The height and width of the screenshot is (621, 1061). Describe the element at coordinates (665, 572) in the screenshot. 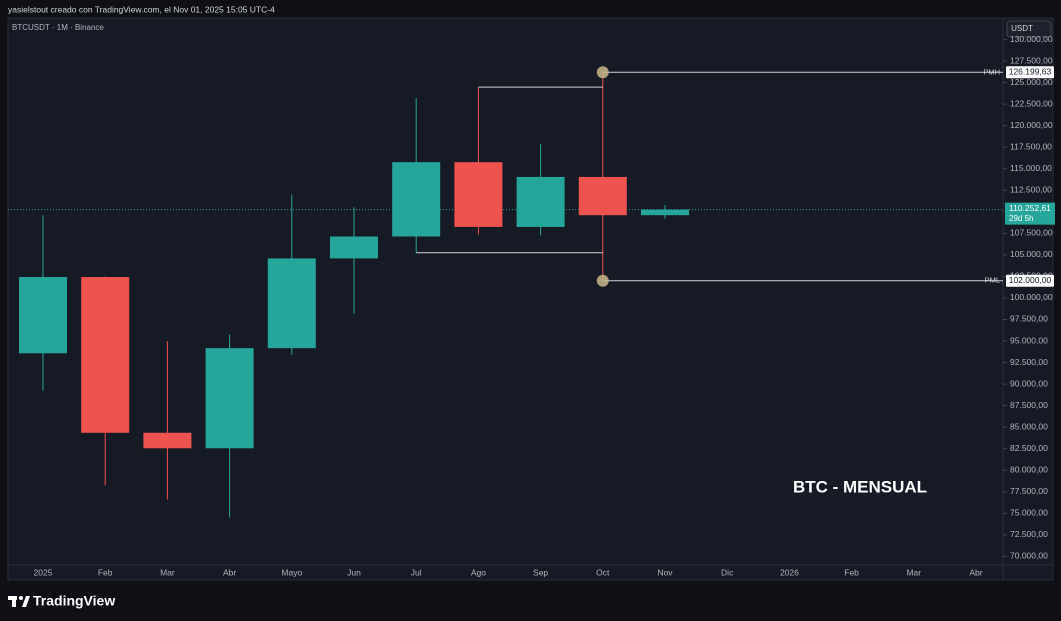

I see `x-tick-label: Nov` at that location.